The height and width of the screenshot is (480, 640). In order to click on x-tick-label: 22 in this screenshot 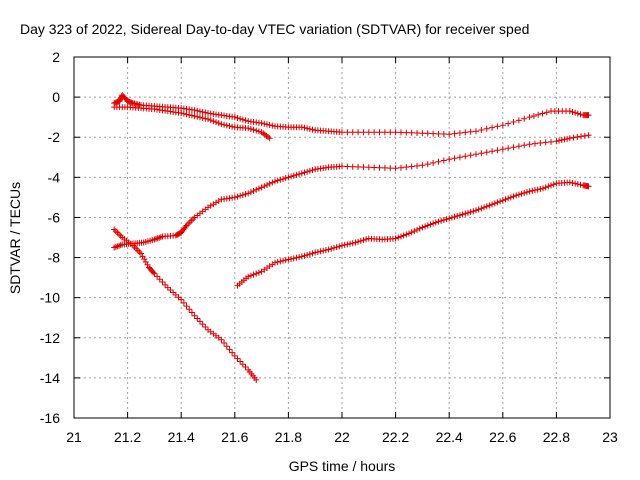, I will do `click(342, 437)`.